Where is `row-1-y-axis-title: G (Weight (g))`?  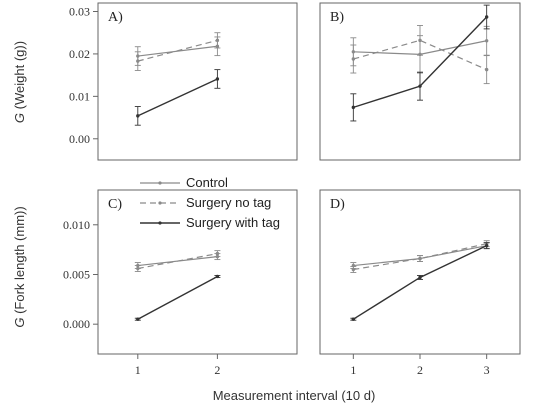
row-1-y-axis-title: G (Weight (g)) is located at coordinates (19, 82).